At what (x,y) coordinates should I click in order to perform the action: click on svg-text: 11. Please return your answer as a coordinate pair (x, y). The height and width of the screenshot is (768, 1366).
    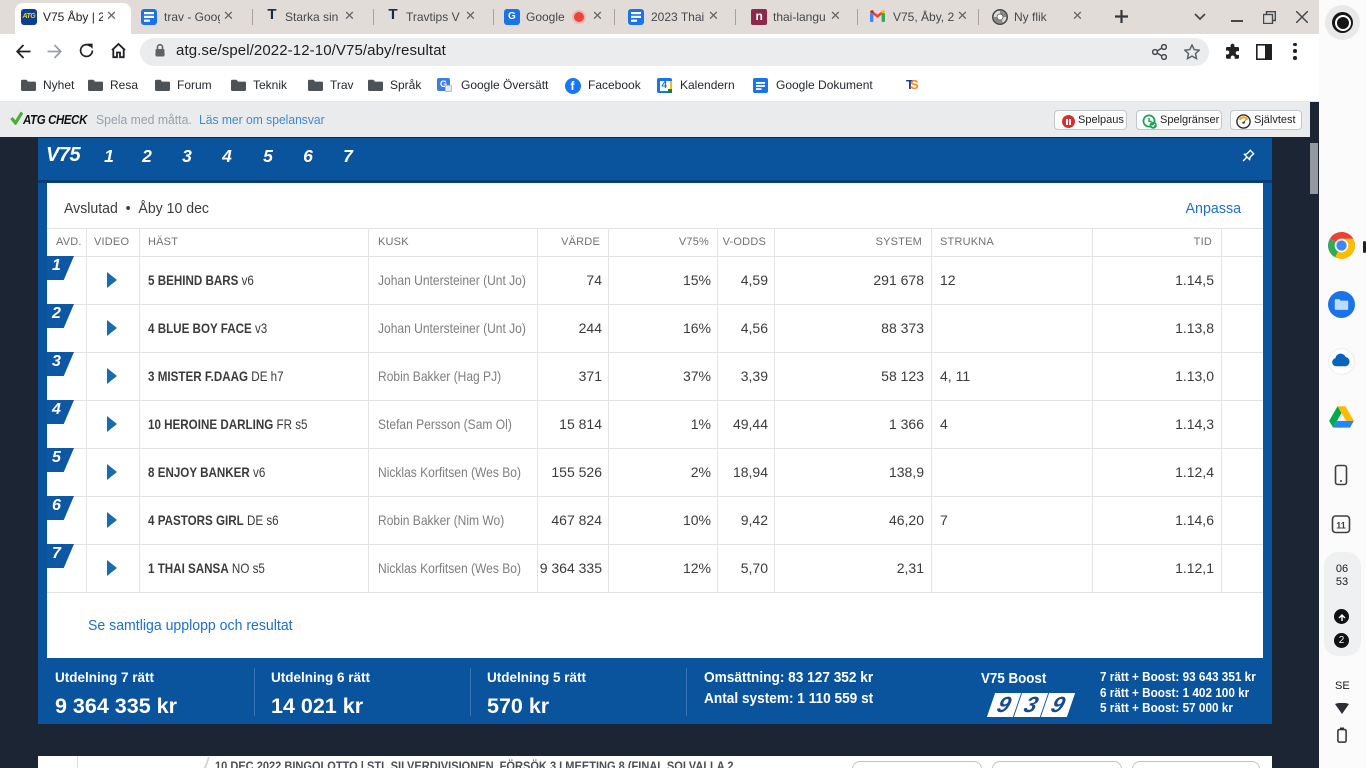
    Looking at the image, I should click on (1341, 526).